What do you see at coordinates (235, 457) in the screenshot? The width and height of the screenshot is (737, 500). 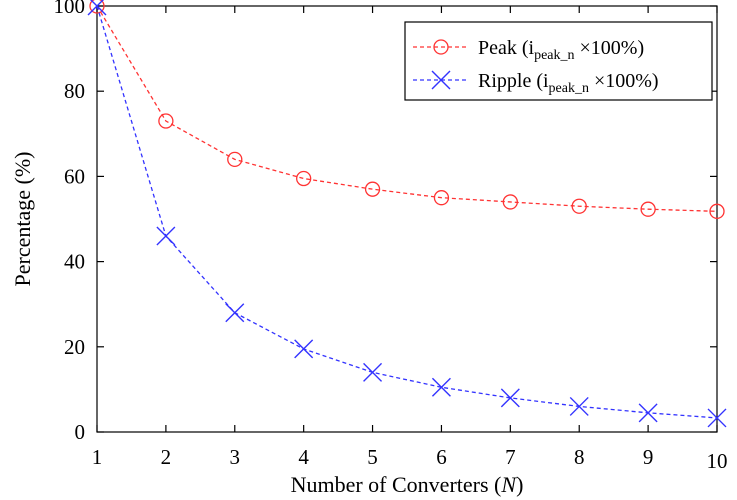 I see `x-tick-label: 3` at bounding box center [235, 457].